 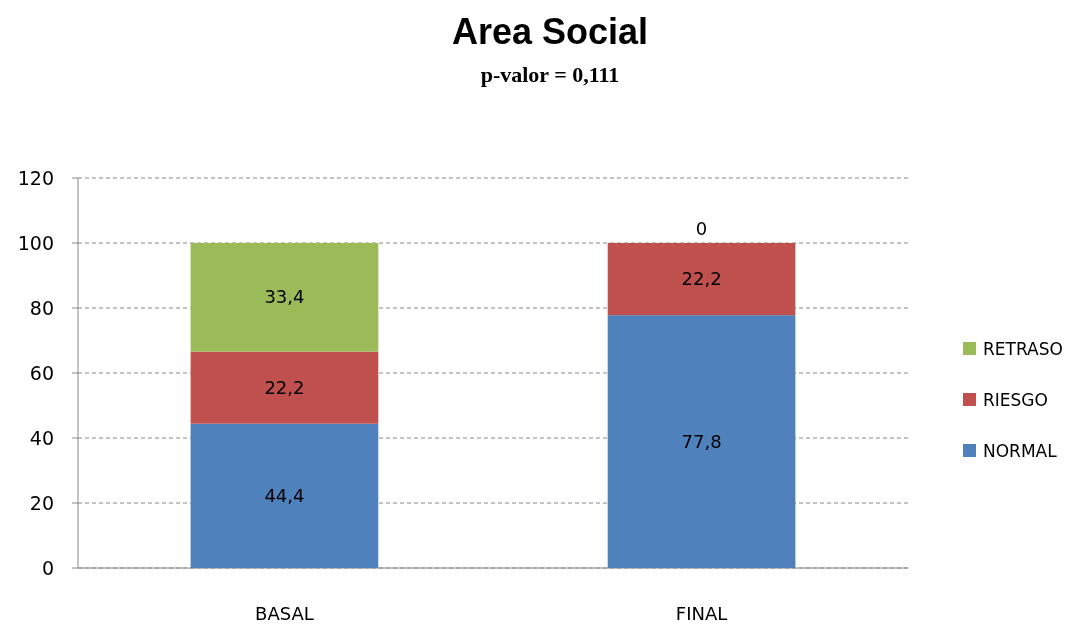 I want to click on chart-title: Area Social, so click(x=550, y=31).